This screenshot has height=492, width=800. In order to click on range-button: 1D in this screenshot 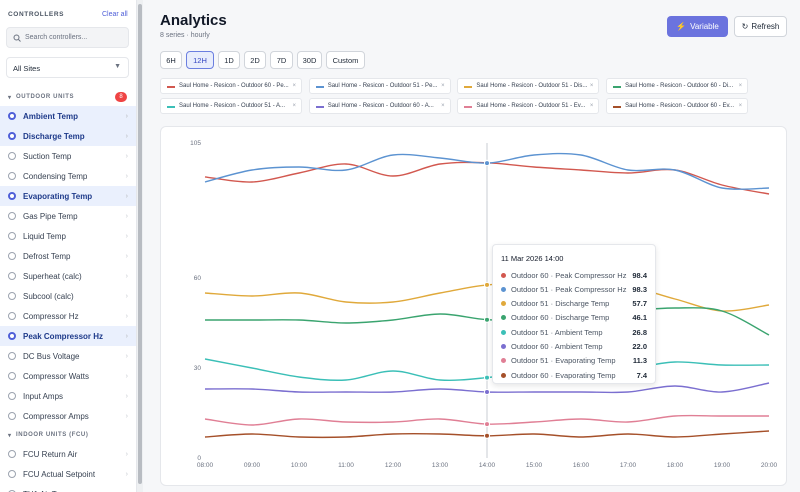, I will do `click(229, 60)`.